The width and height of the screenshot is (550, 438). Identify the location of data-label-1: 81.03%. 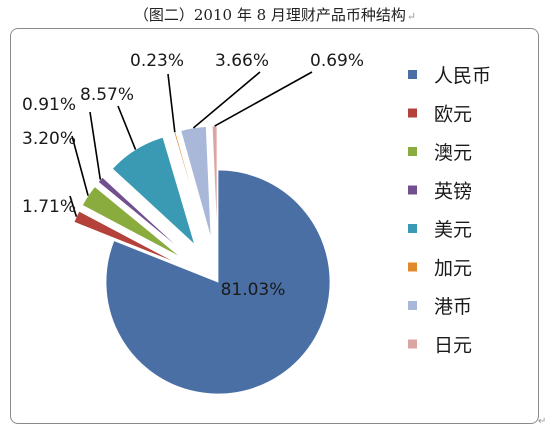
(253, 290).